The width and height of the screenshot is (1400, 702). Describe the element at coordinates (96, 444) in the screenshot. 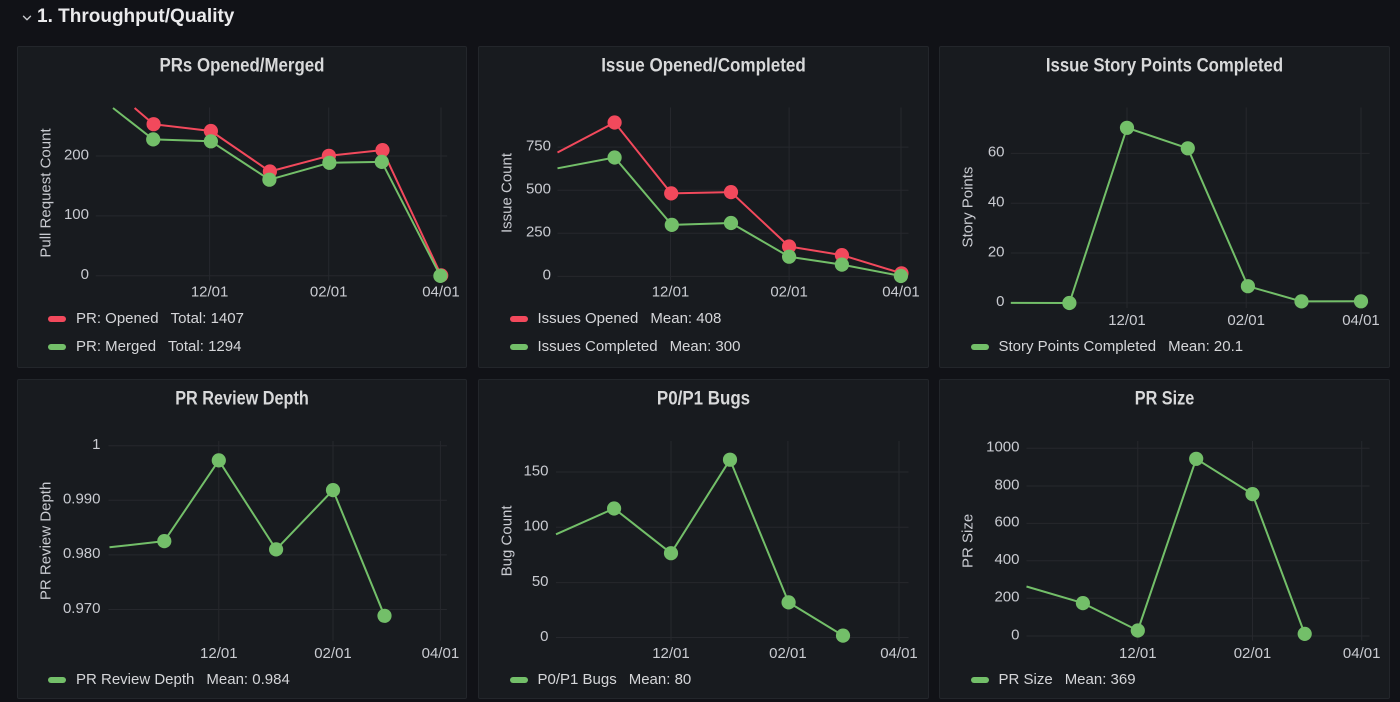

I see `svg-text: 1` at that location.